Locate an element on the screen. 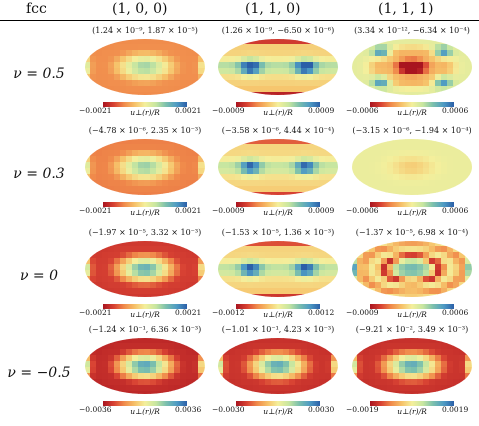 The height and width of the screenshot is (426, 479). colorbar-min-label: −0.0021 is located at coordinates (95, 312).